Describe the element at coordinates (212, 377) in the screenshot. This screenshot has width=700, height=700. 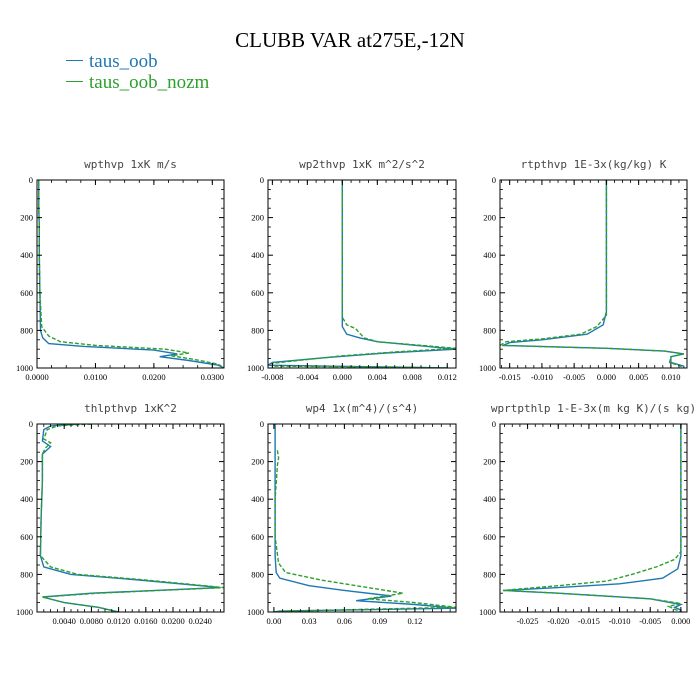
I see `x-tick-label: 0.0300` at that location.